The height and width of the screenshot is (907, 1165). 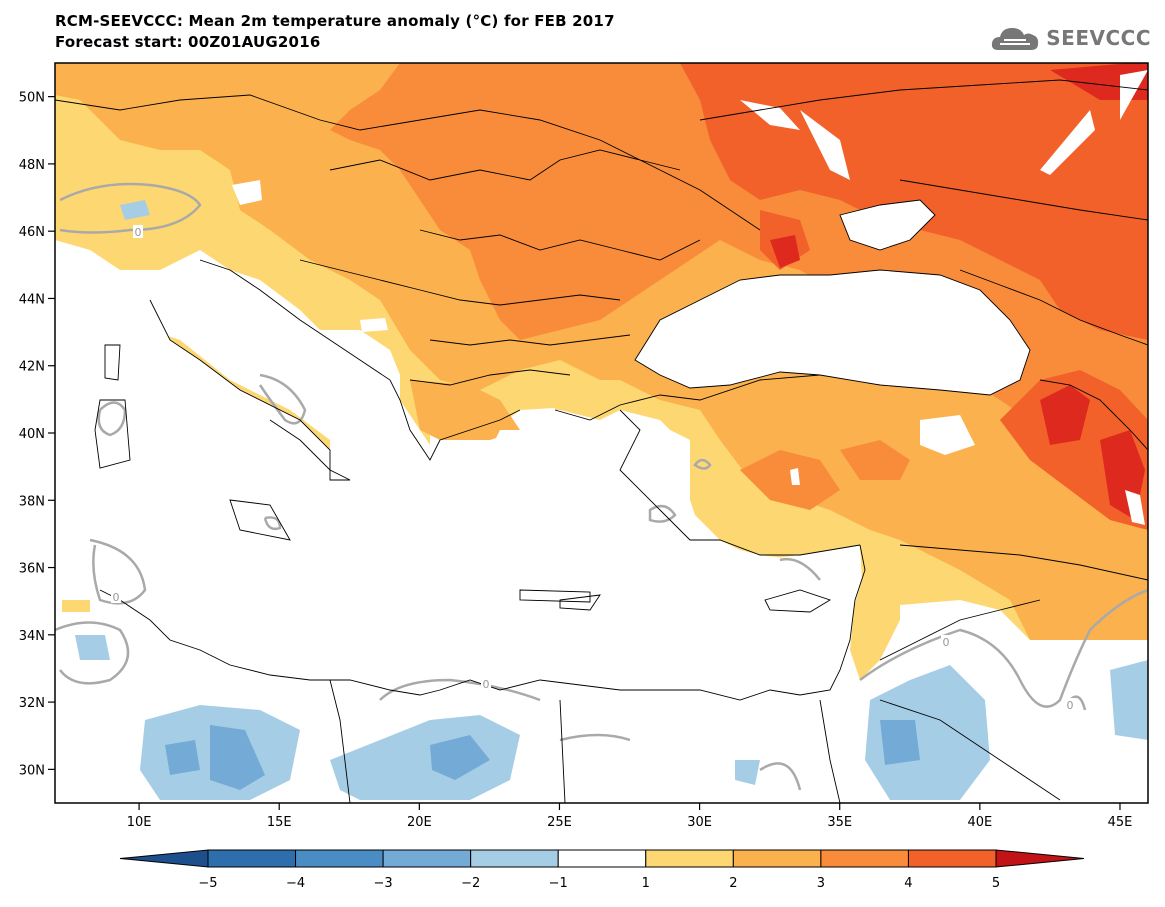 I want to click on colorbar-label: −5, so click(x=207, y=883).